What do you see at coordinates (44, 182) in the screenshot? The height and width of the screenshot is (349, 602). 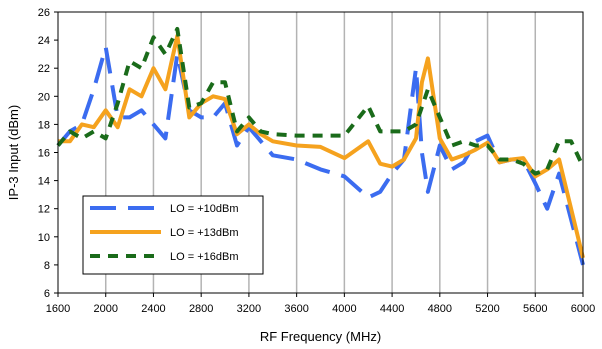 I see `y-tick-label: 14` at bounding box center [44, 182].